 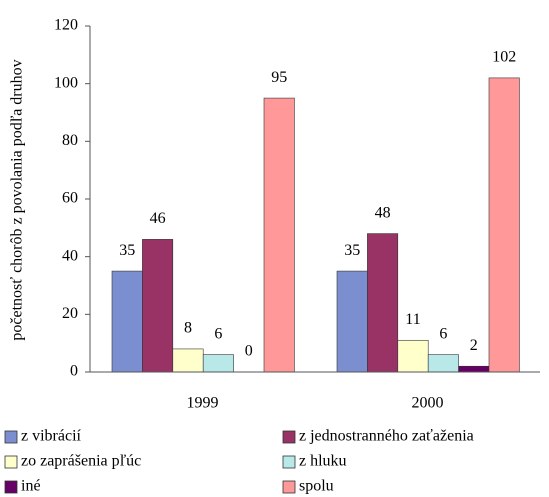 What do you see at coordinates (70, 198) in the screenshot?
I see `y-tick-label: 60` at bounding box center [70, 198].